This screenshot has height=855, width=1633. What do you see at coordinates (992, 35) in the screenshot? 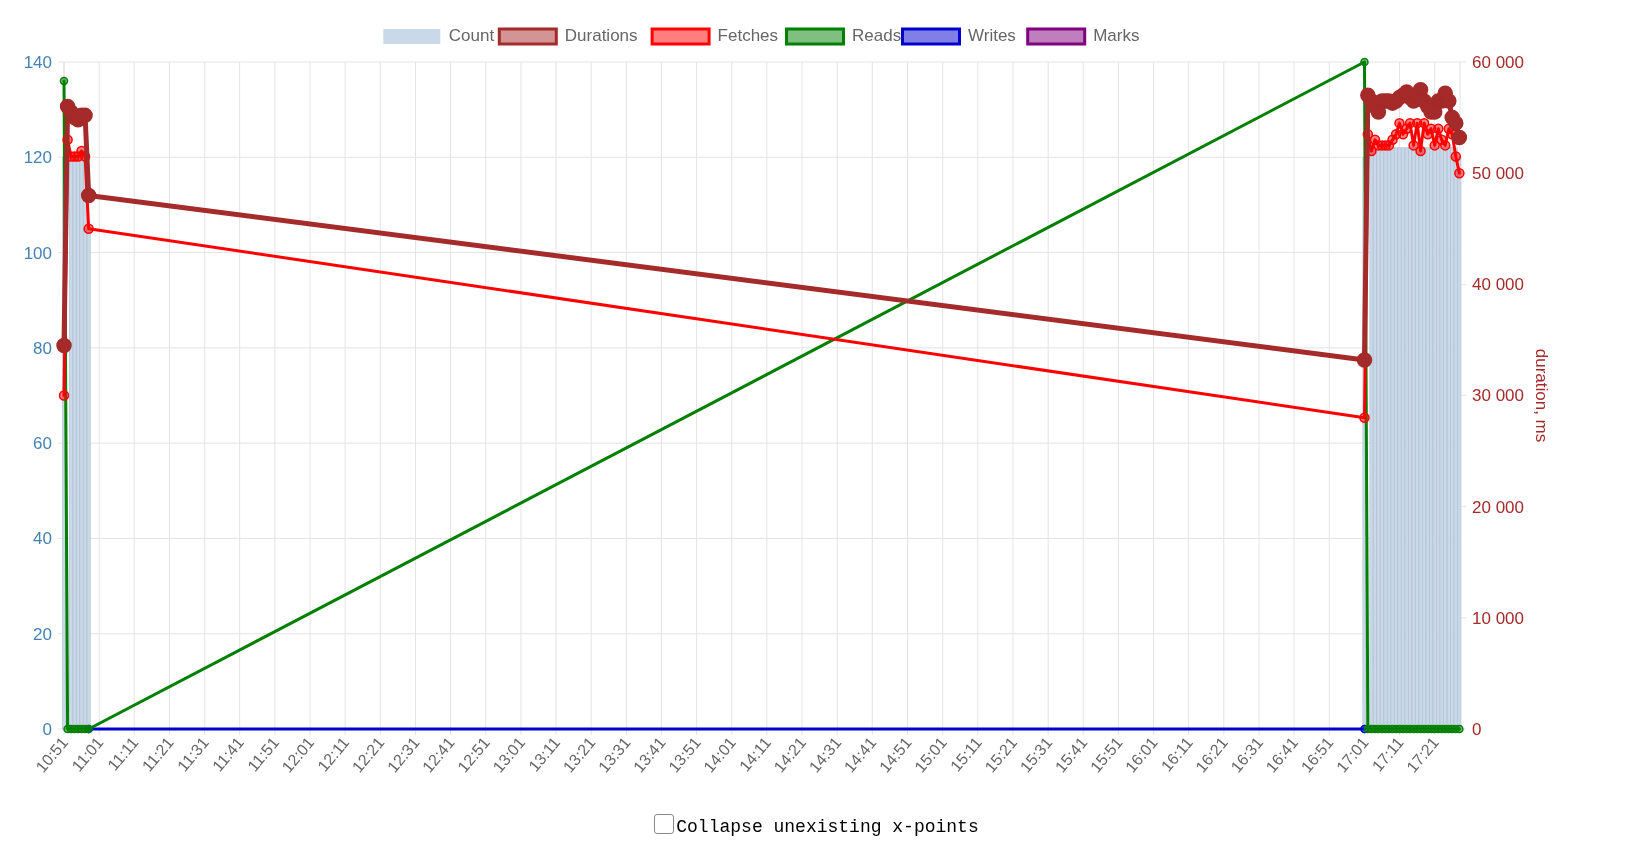
I see `legend-label: Writes` at bounding box center [992, 35].